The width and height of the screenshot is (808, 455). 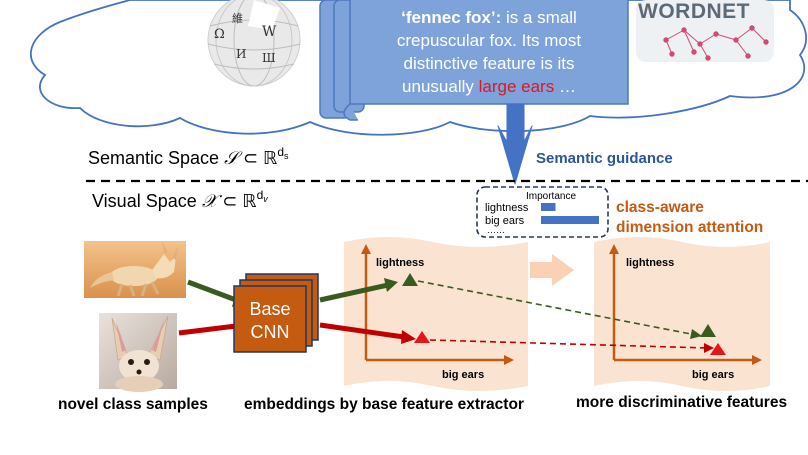 What do you see at coordinates (241, 54) in the screenshot?
I see `wiki-glyph-i: И` at bounding box center [241, 54].